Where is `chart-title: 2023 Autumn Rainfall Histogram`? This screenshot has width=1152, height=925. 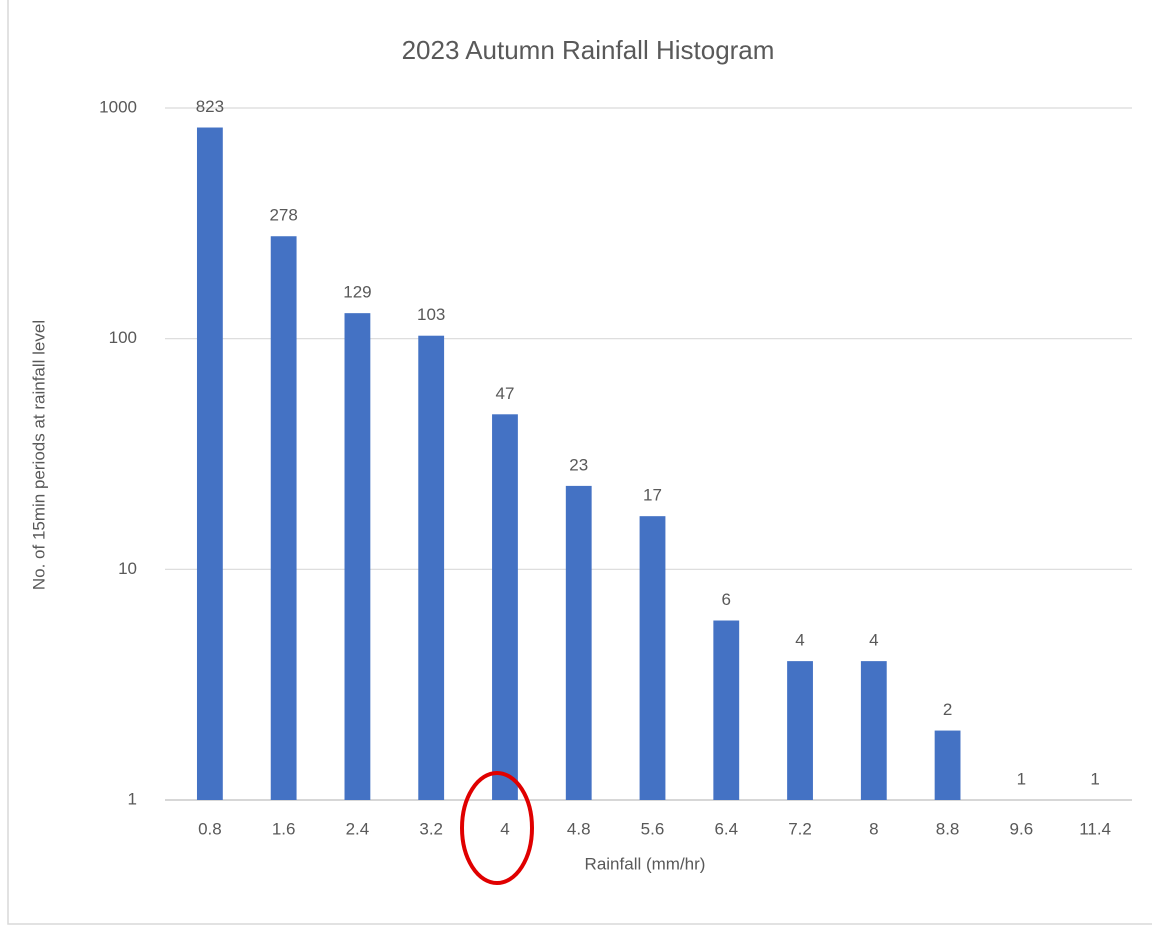 chart-title: 2023 Autumn Rainfall Histogram is located at coordinates (588, 50).